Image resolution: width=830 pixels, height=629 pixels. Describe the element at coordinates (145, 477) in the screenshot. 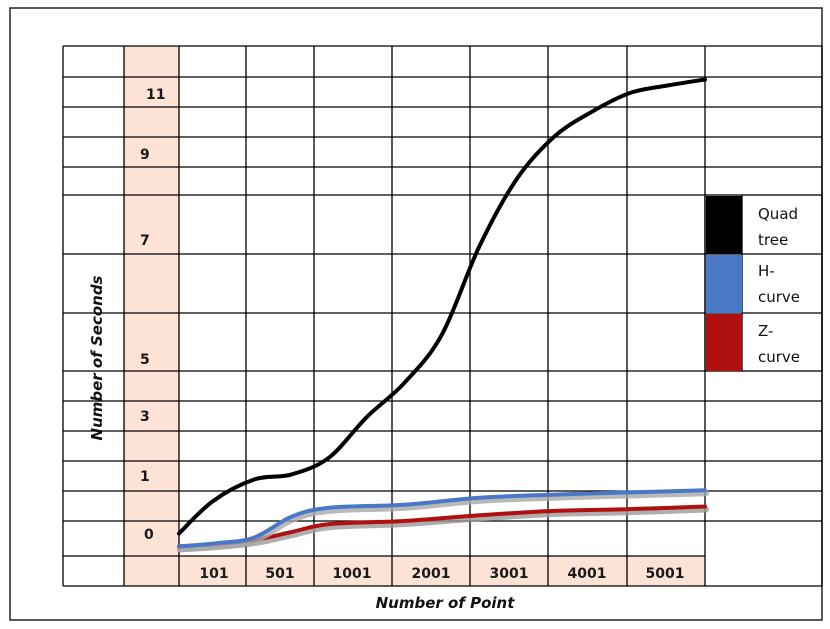

I see `y-tick-label: 1` at that location.